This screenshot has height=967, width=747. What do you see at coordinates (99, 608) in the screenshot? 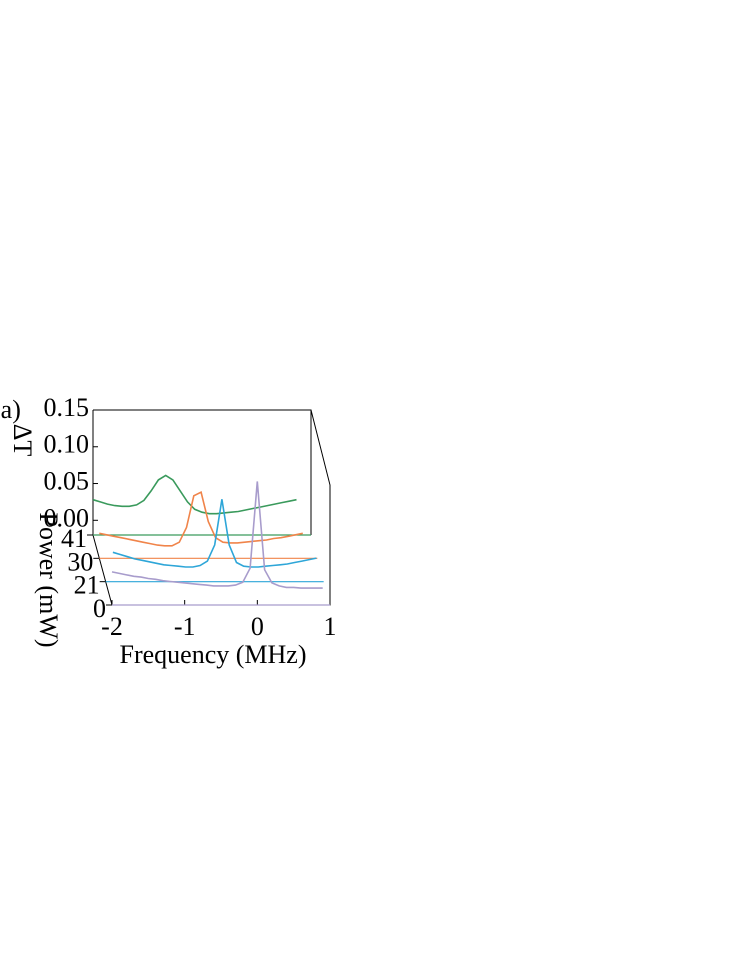
I see `z-tick-label: 0` at bounding box center [99, 608].